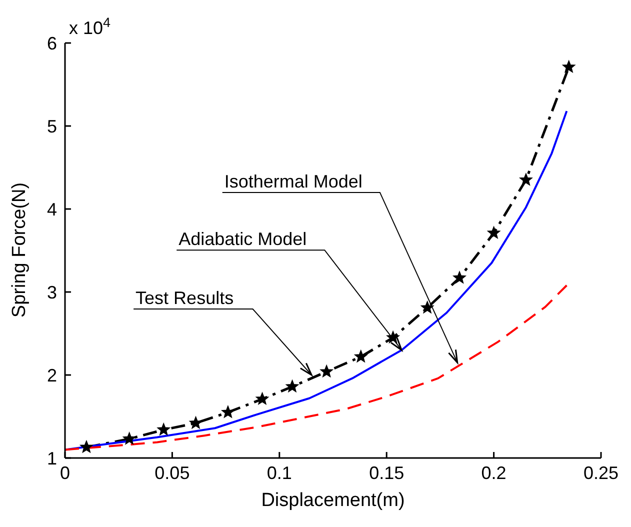  What do you see at coordinates (493, 472) in the screenshot?
I see `x-tick-label: 0.2` at bounding box center [493, 472].